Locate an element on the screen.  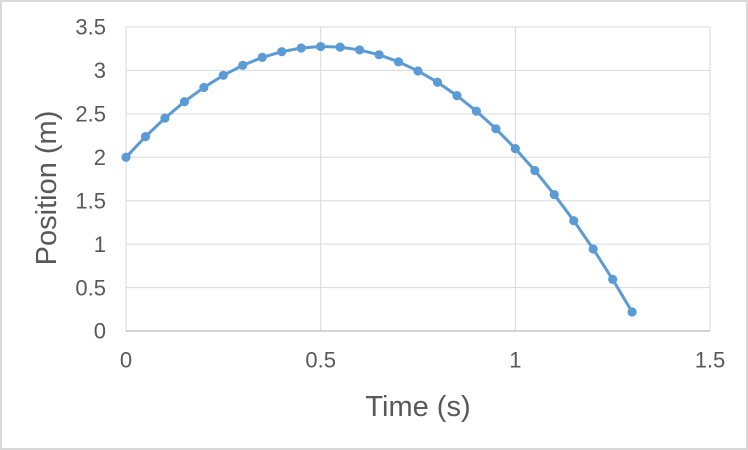
y-tick-label: 1 is located at coordinates (100, 244).